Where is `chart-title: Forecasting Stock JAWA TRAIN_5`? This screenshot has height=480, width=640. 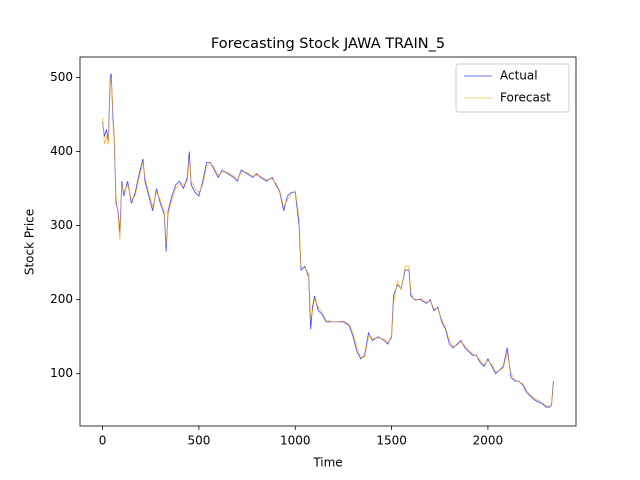 chart-title: Forecasting Stock JAWA TRAIN_5 is located at coordinates (328, 44).